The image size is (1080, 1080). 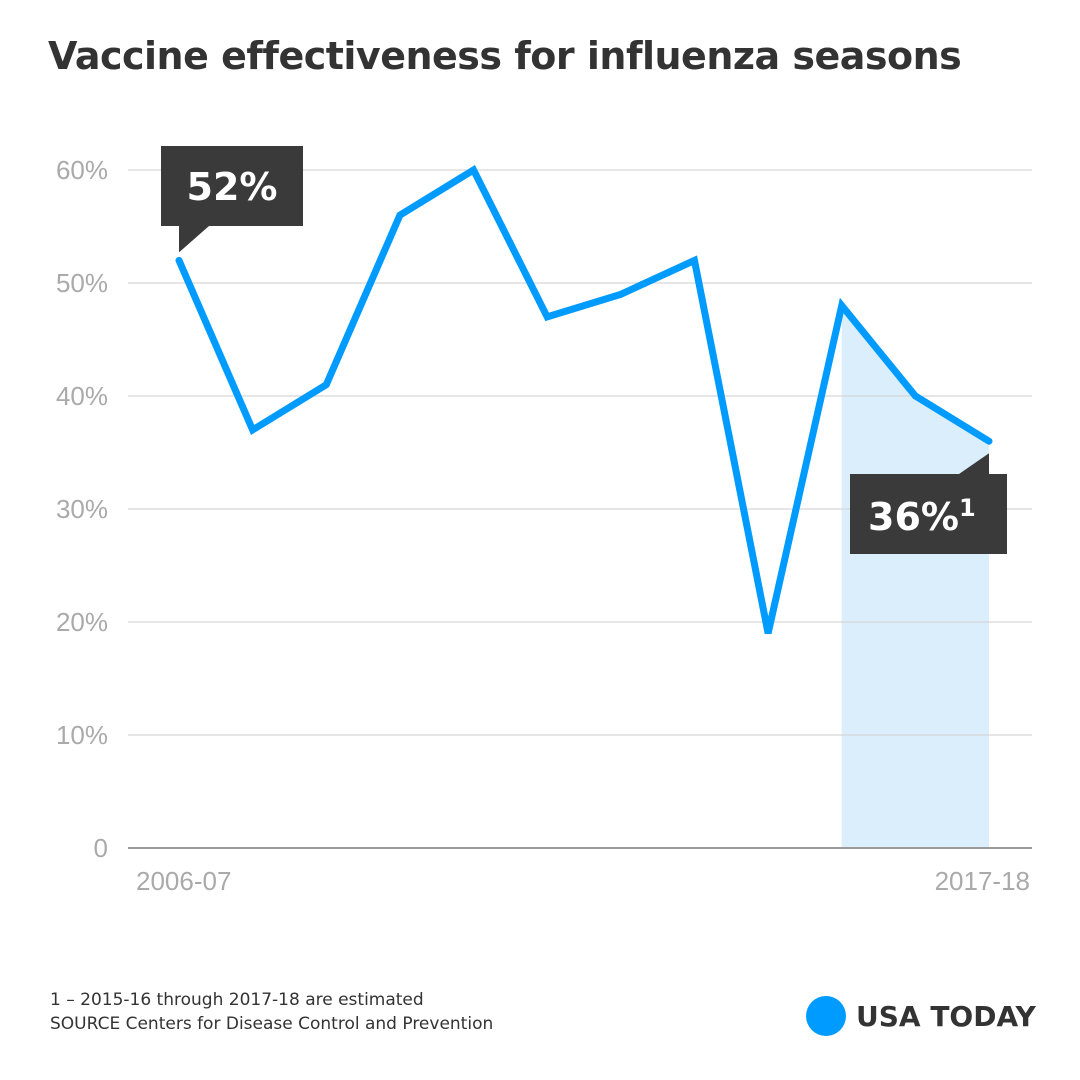 I want to click on y-tick-label: 0, so click(x=101, y=848).